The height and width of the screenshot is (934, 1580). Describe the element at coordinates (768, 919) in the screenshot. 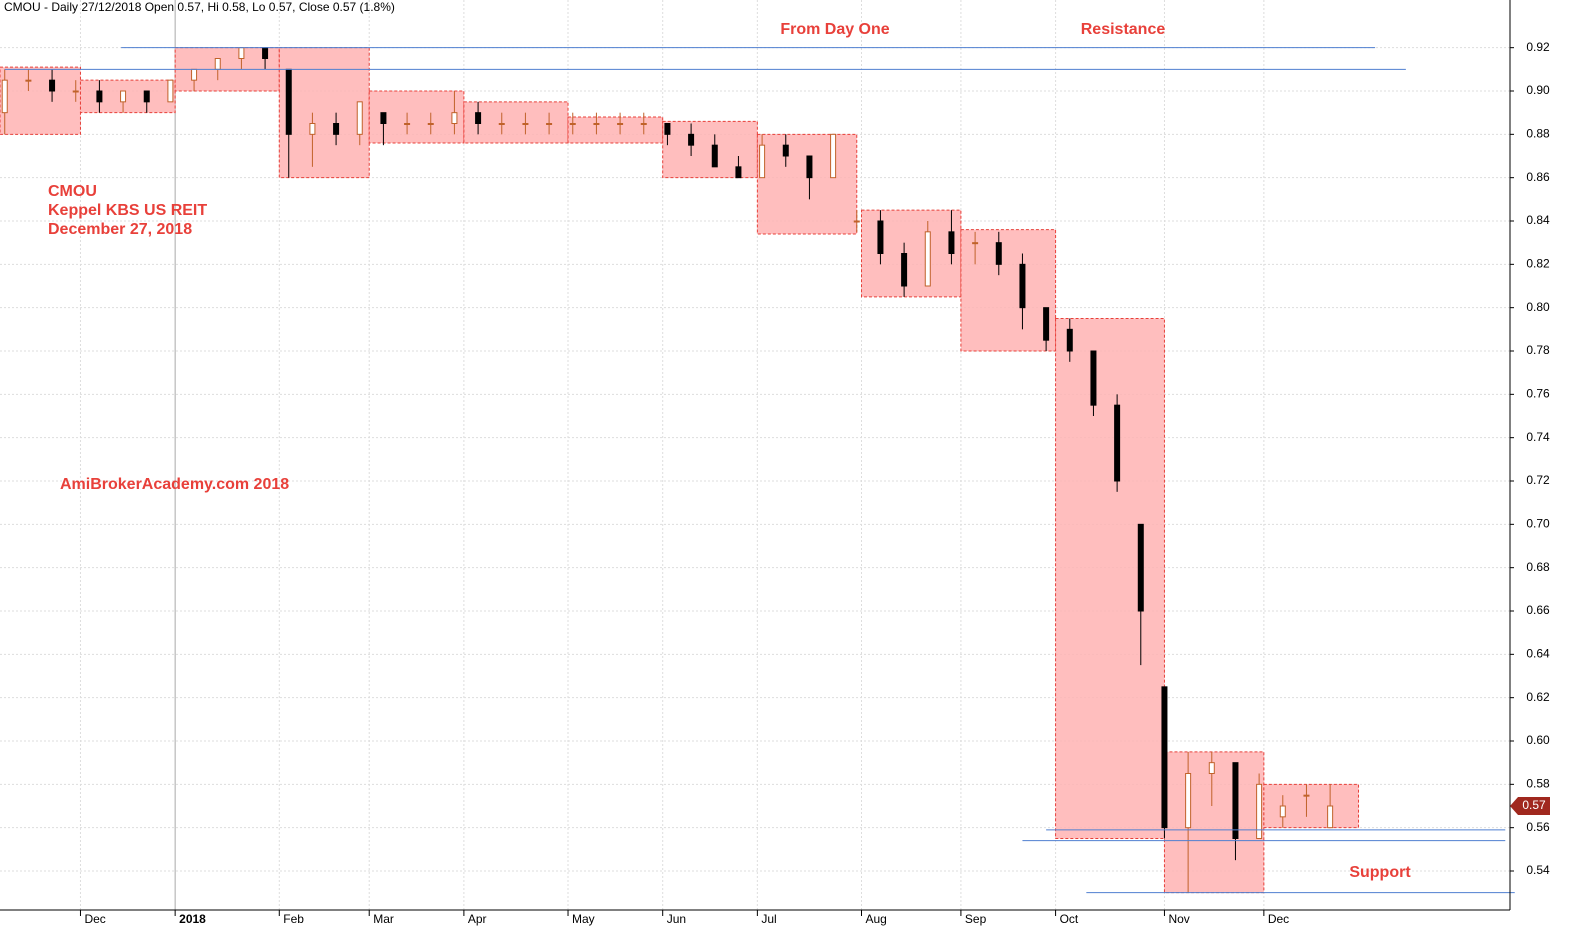

I see `x-tick-label: Jul` at that location.